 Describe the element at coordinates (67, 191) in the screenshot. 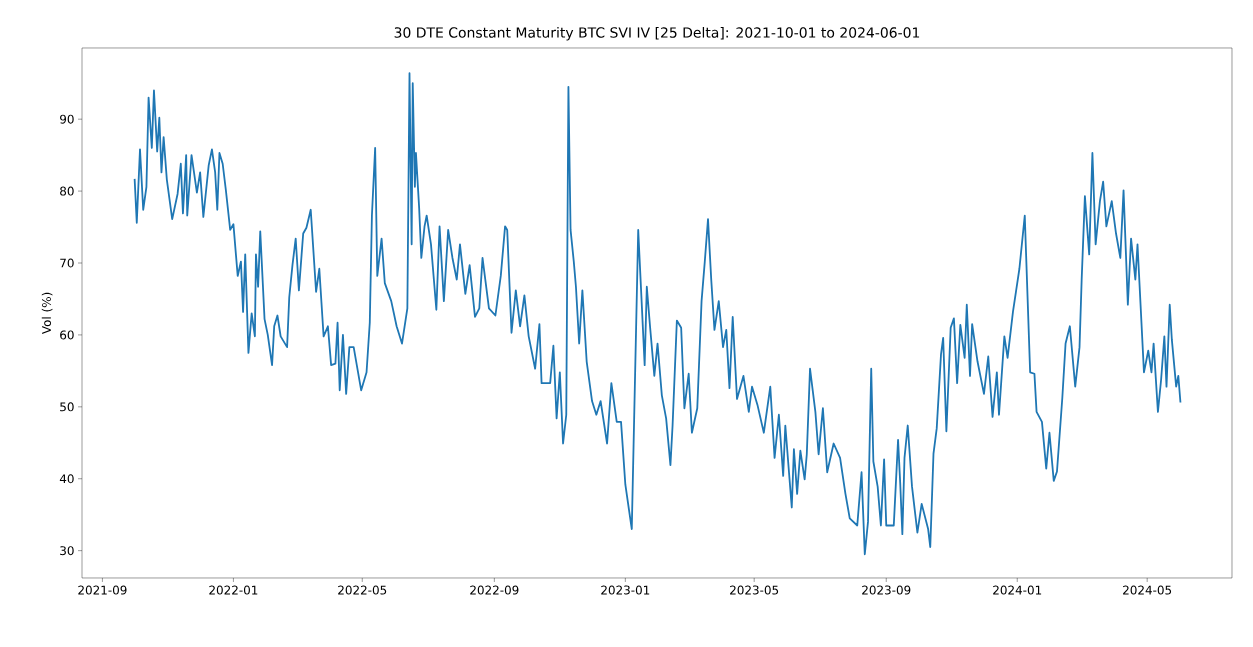

I see `y-tick-label: 80` at that location.